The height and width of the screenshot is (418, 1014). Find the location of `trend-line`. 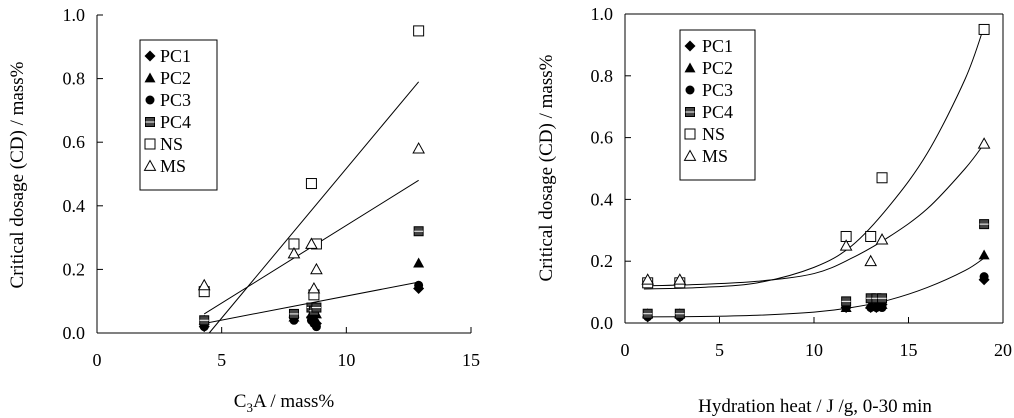

trend-line is located at coordinates (314, 207).